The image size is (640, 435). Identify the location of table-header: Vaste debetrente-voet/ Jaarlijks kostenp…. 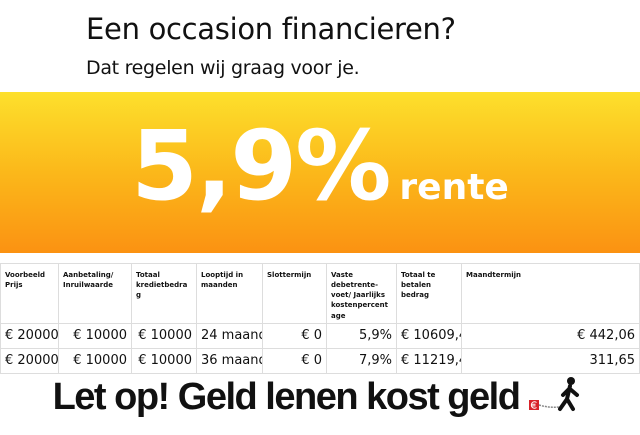
(361, 293).